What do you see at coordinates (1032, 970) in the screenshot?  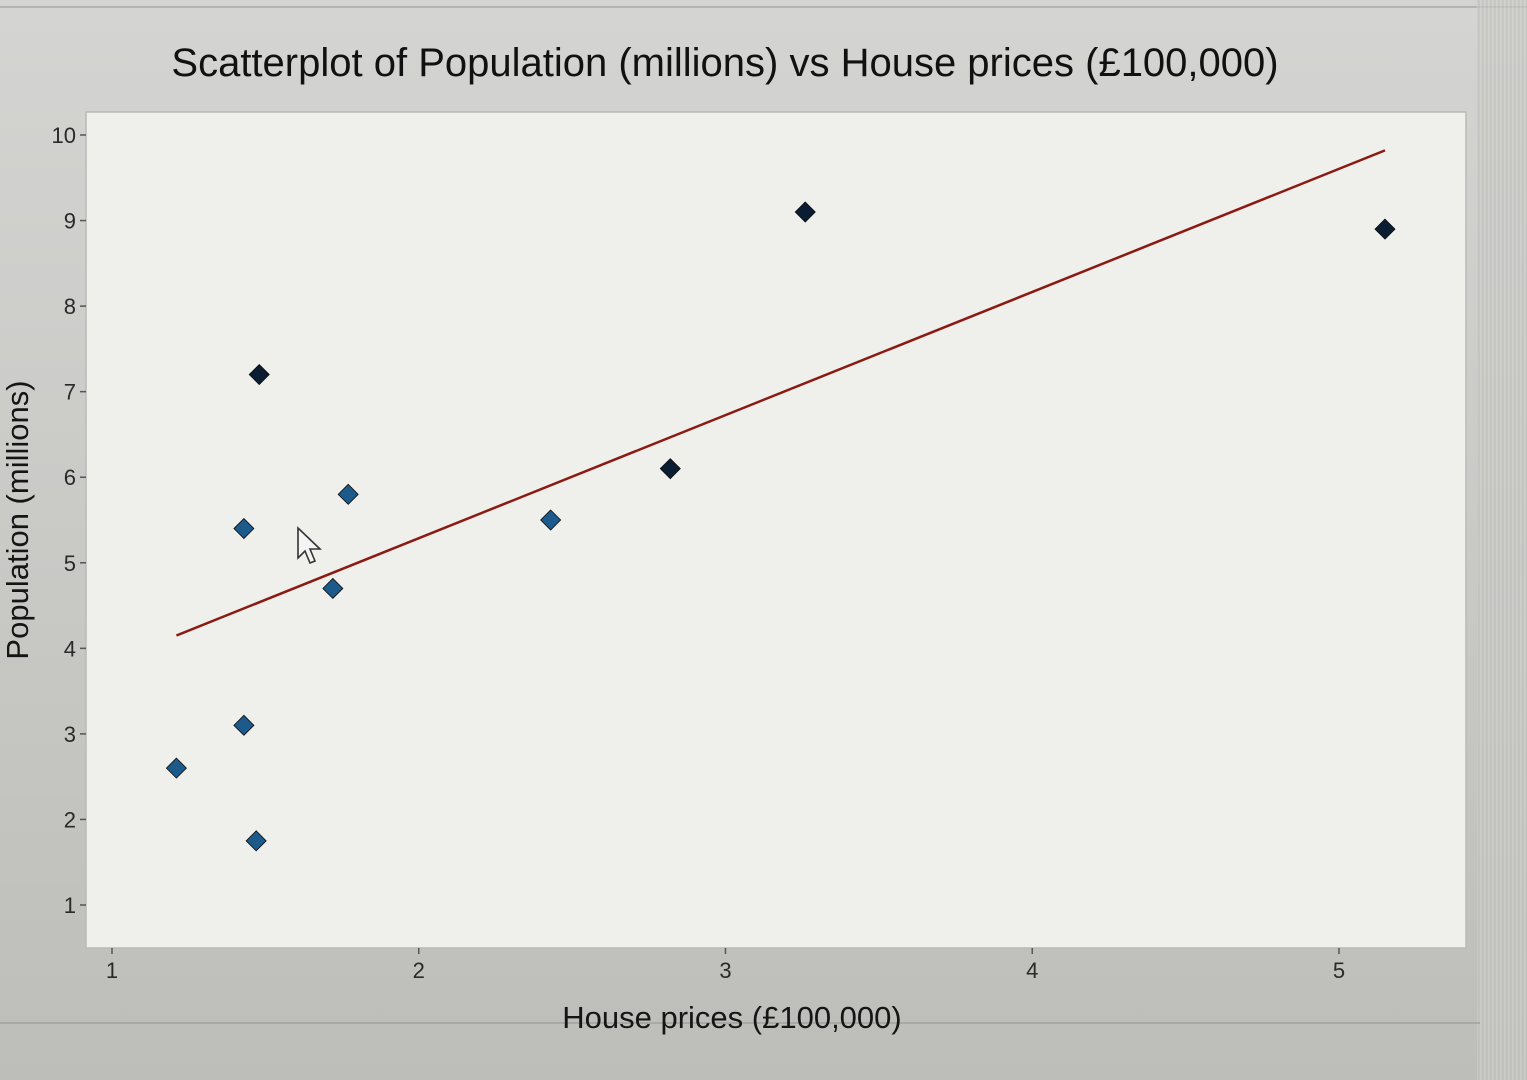 I see `x-tick-label: 4` at bounding box center [1032, 970].